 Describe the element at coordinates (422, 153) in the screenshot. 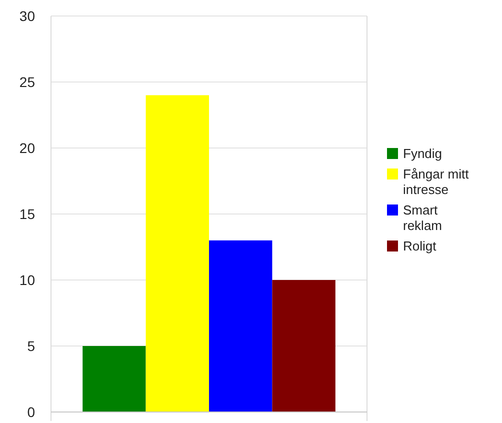

I see `legend-label: Fyndig` at that location.